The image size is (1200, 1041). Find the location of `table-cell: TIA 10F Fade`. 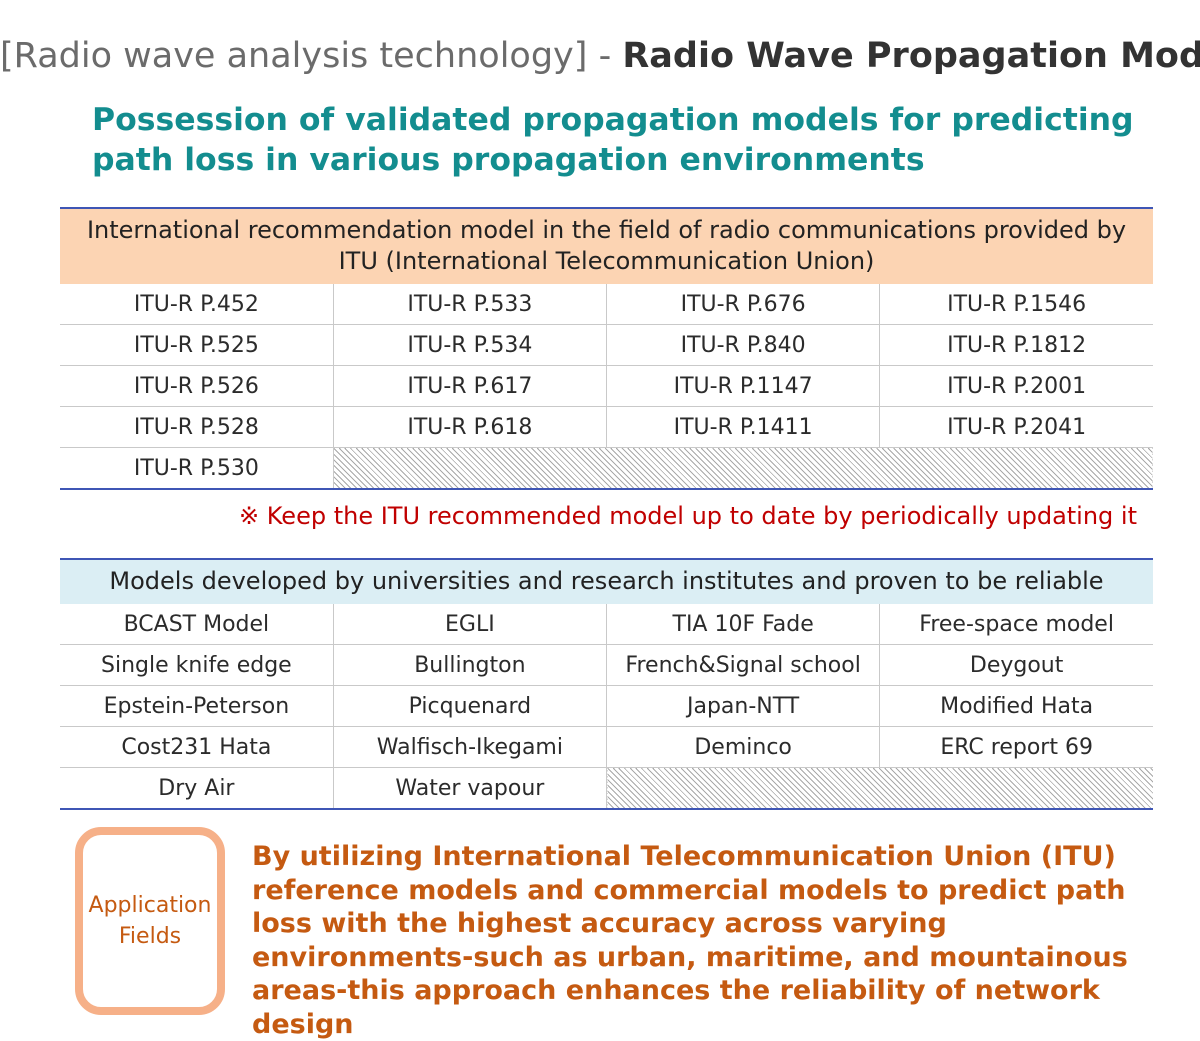

table-cell: TIA 10F Fade is located at coordinates (742, 624).